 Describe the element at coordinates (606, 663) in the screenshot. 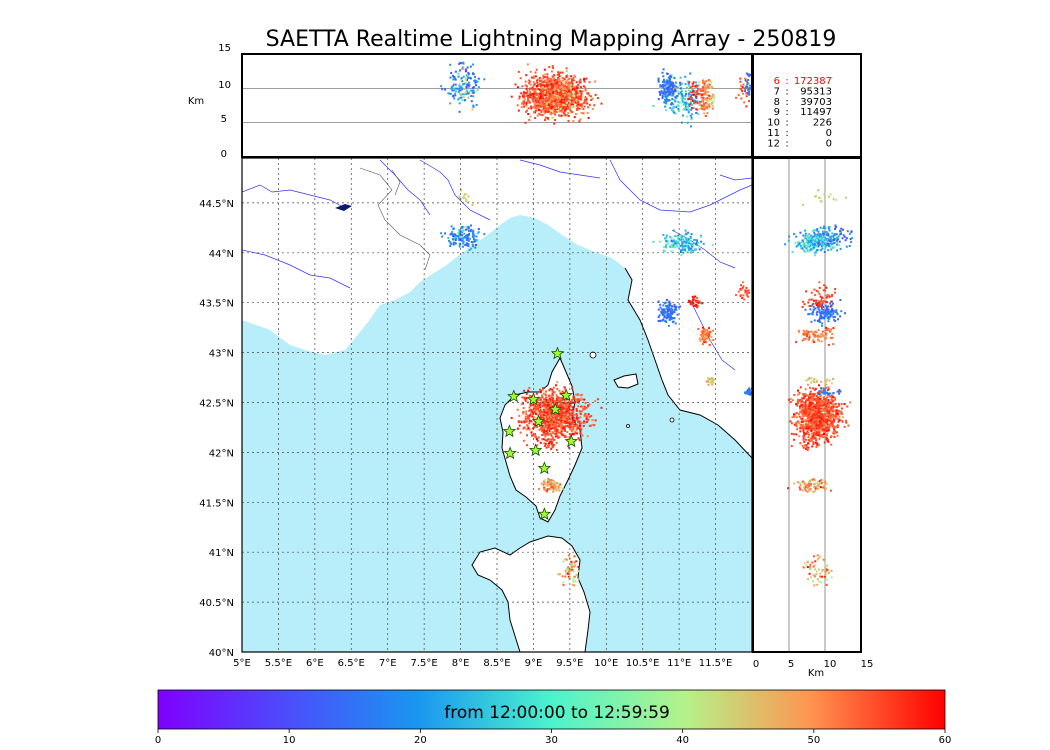

I see `lon-label: 10°E` at that location.